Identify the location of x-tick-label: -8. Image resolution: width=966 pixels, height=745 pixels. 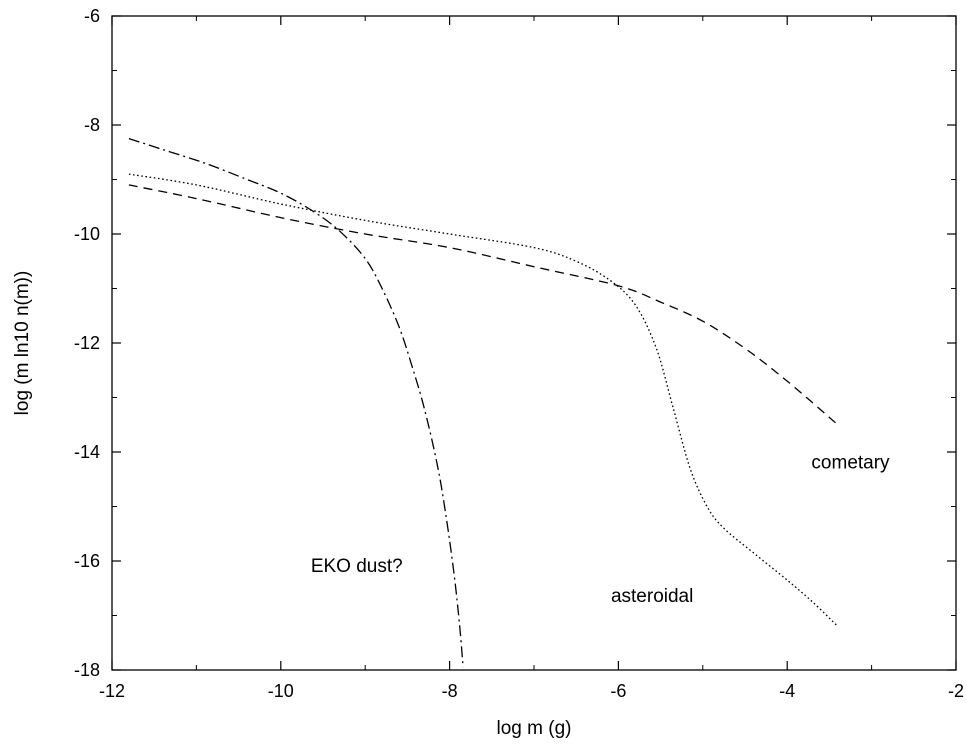
(450, 691).